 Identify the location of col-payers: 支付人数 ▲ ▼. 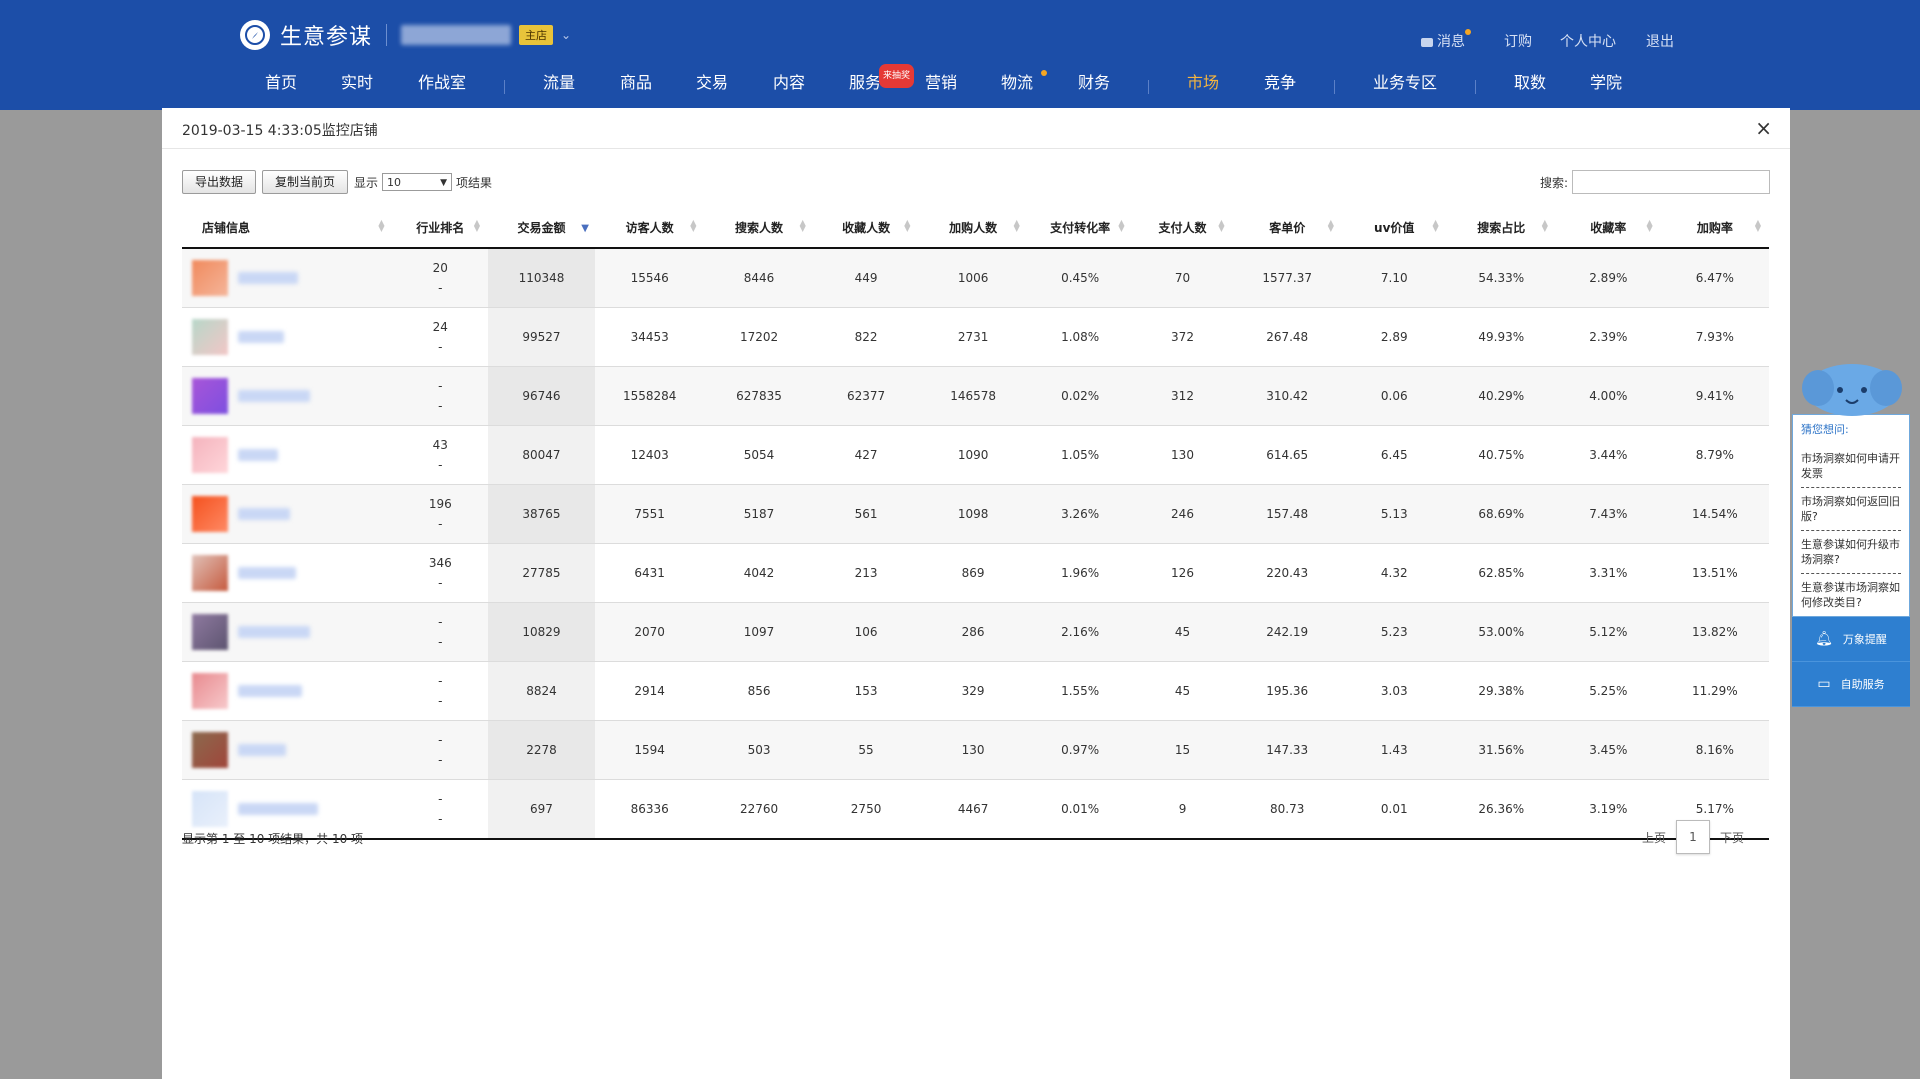
(1182, 228).